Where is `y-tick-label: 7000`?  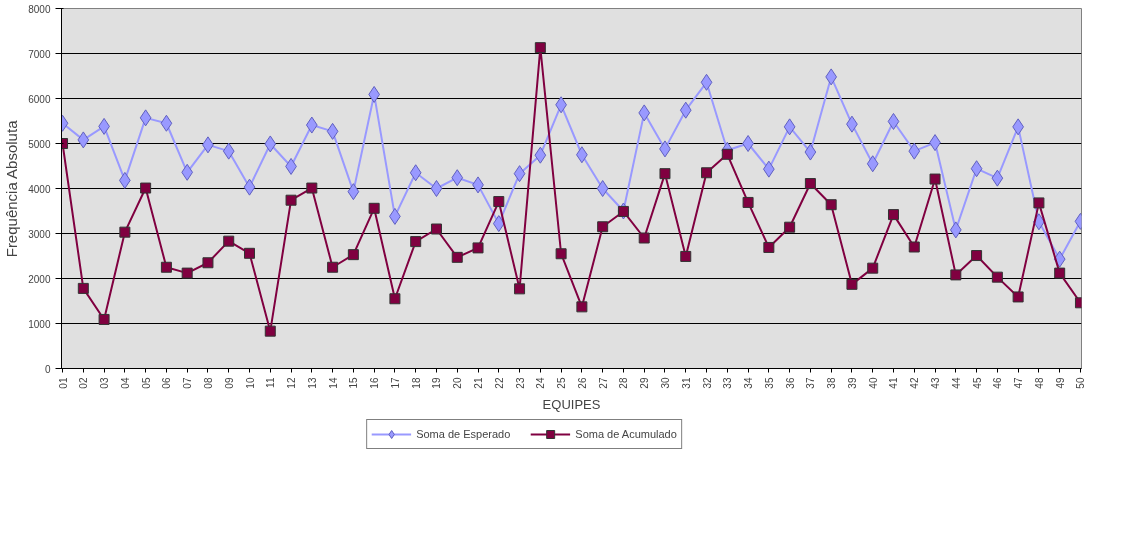
y-tick-label: 7000 is located at coordinates (39, 54).